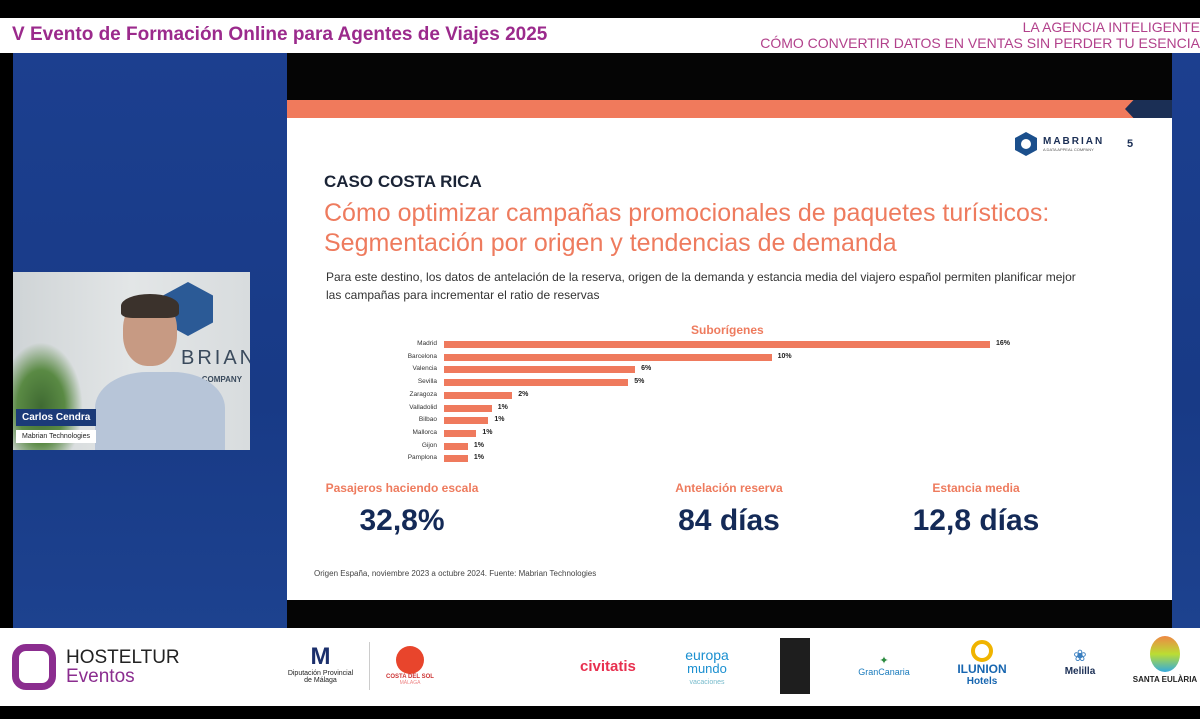  Describe the element at coordinates (402, 488) in the screenshot. I see `kpi-label-stopover: Pasajeros haciendo escala` at that location.